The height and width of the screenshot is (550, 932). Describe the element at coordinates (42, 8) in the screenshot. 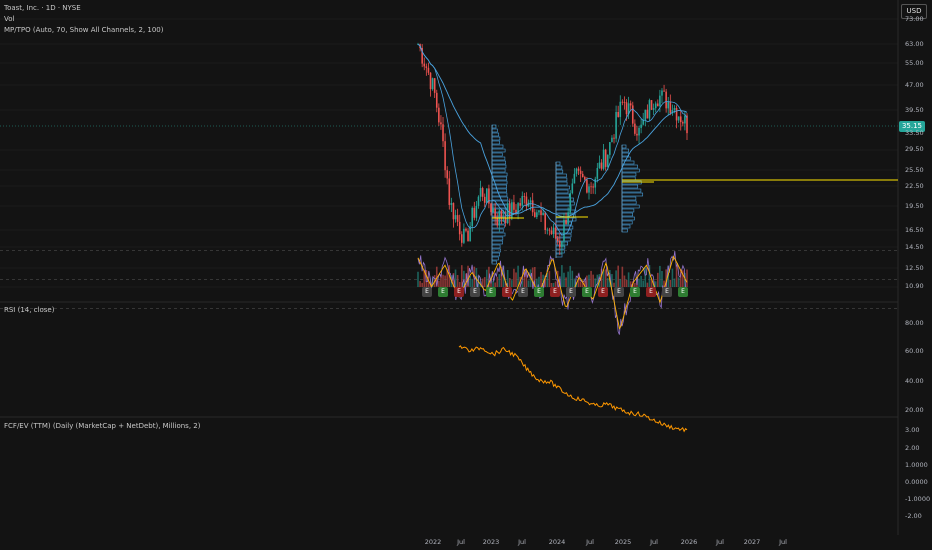

I see `symbol-legend: Toast, Inc. · 1D · NYSE` at that location.